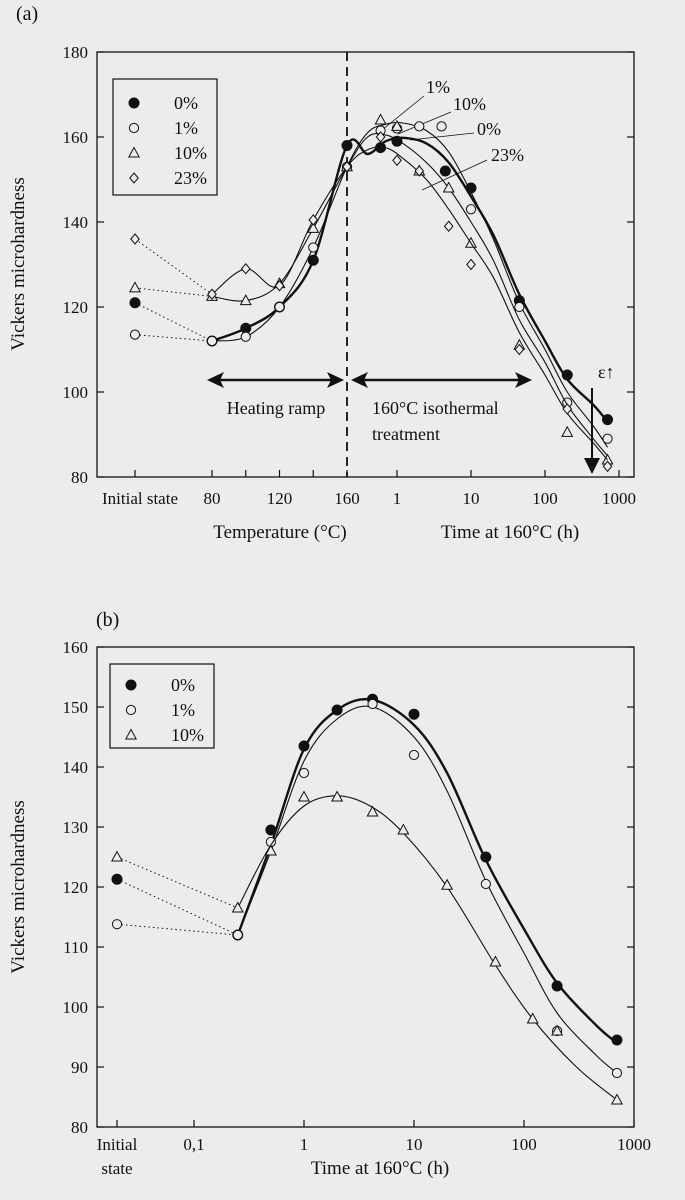  What do you see at coordinates (76, 137) in the screenshot?
I see `y-tick-label-a: 160` at bounding box center [76, 137].